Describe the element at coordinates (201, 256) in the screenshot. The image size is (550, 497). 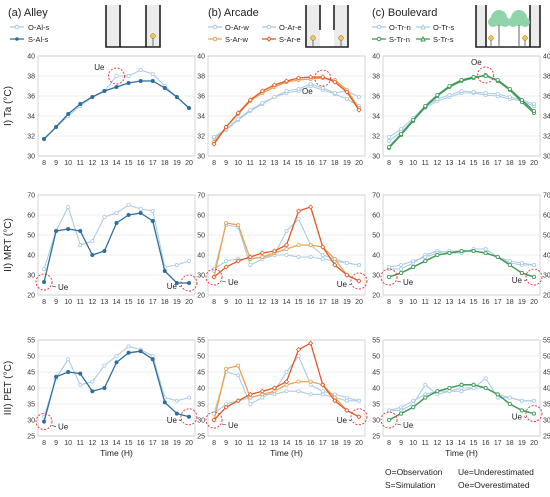
I see `y-tick-label: 40` at that location.